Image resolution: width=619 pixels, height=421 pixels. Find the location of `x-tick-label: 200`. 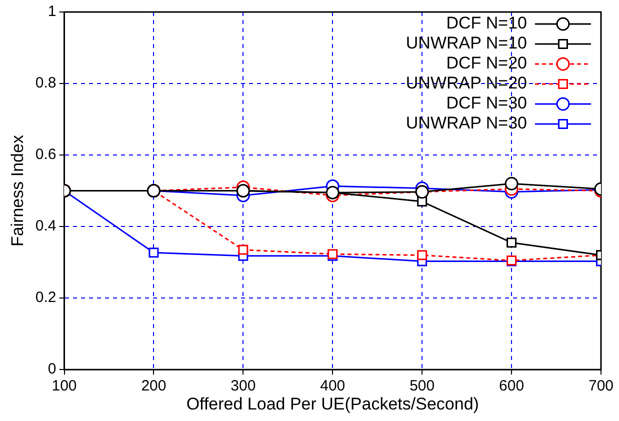

x-tick-label: 200 is located at coordinates (153, 386).